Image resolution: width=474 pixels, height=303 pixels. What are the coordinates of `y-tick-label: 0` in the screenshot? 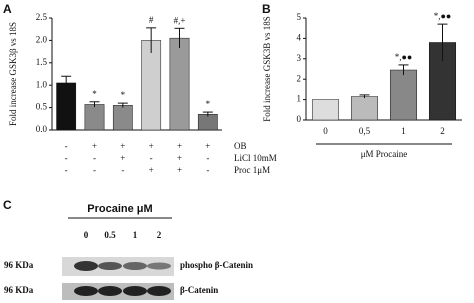 It's located at (299, 119).